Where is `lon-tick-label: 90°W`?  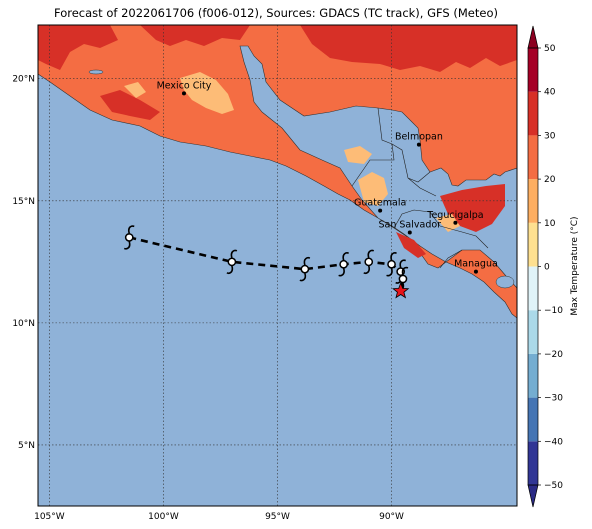
lon-tick-label: 90°W is located at coordinates (391, 517).